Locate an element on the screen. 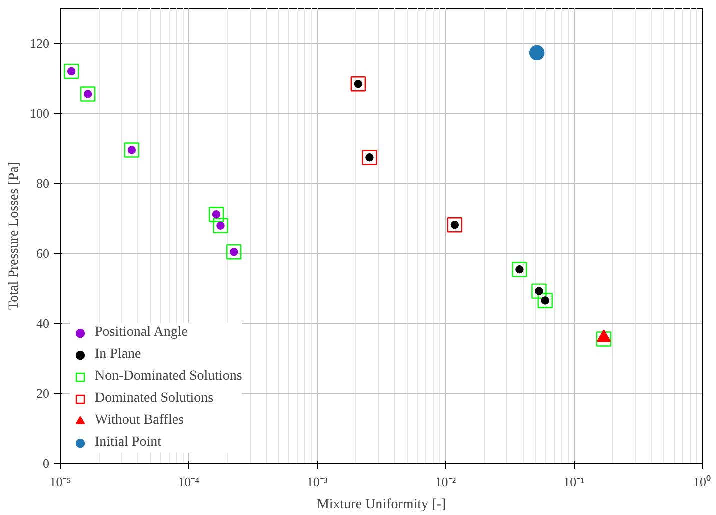  x-tick-label: 10⁰ is located at coordinates (703, 482).